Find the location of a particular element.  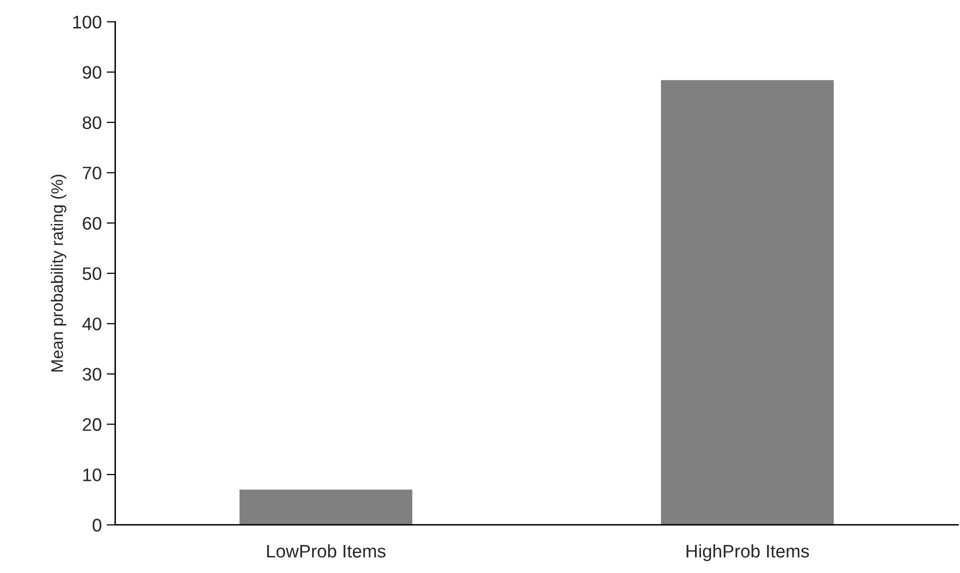

y-tick-label: 80 is located at coordinates (92, 123).